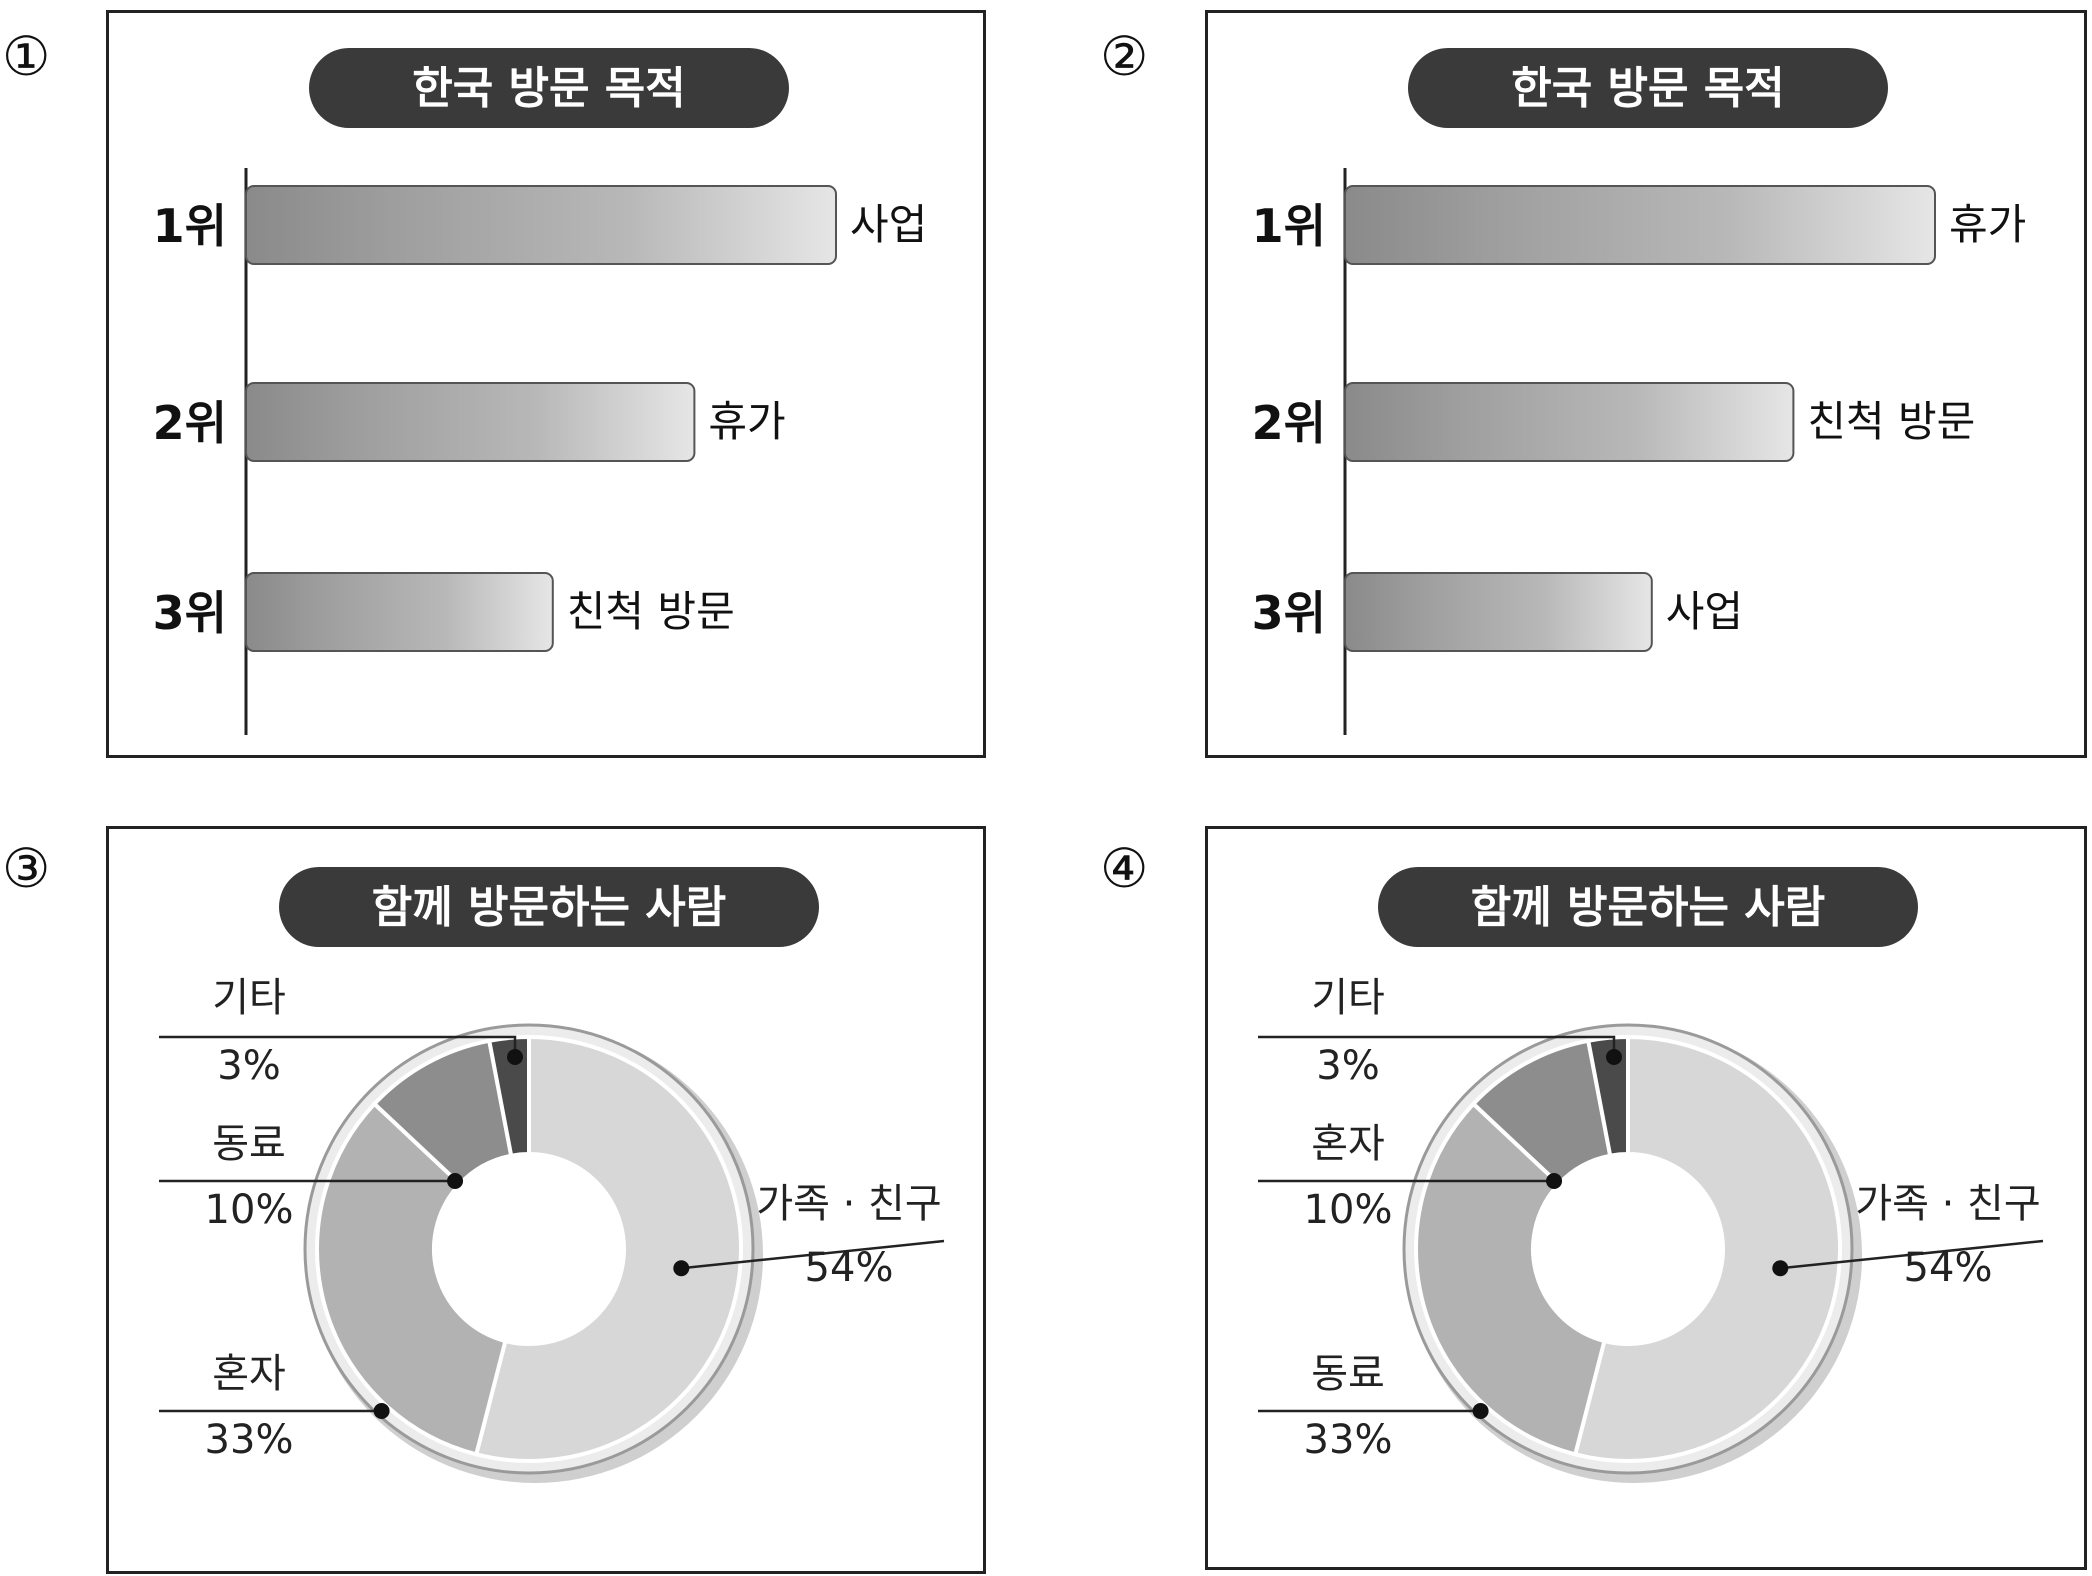 The image size is (2092, 1576). I want to click on option-number-4: ④, so click(1124, 868).